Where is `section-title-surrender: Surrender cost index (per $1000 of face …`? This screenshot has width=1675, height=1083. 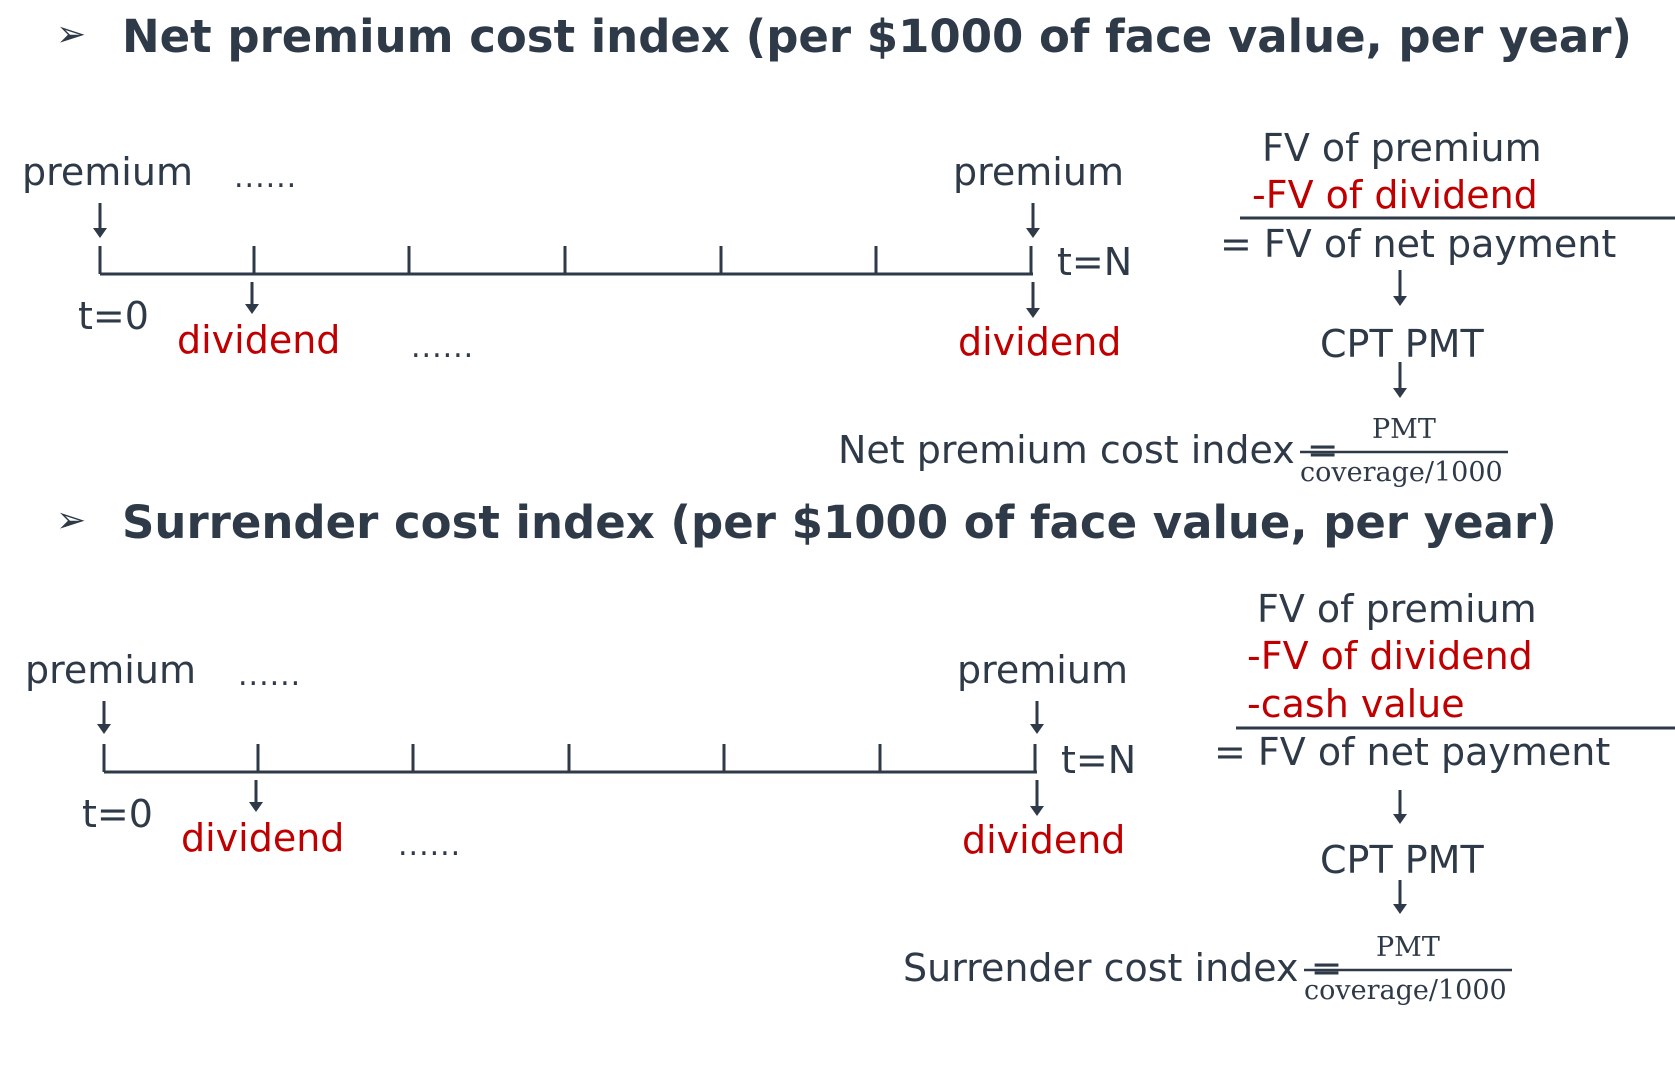
section-title-surrender: Surrender cost index (per $1000 of face … is located at coordinates (839, 522).